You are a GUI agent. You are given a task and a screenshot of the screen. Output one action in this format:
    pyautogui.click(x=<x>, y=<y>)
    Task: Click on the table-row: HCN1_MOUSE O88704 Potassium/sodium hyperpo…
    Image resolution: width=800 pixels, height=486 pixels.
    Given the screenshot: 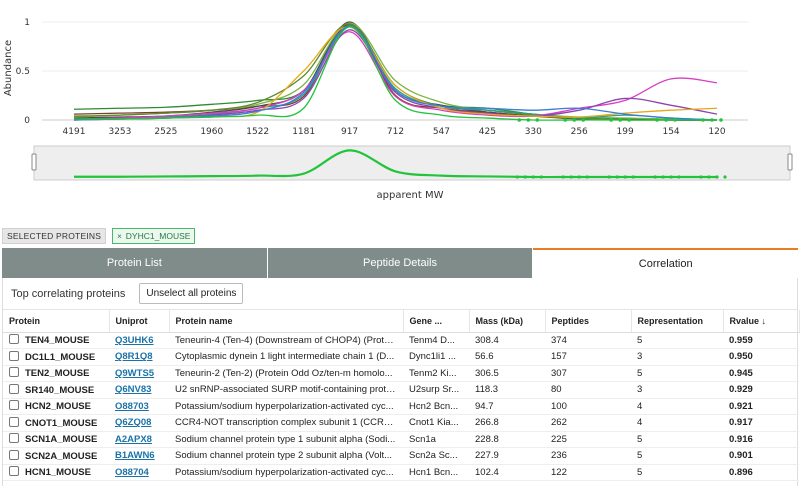 What is the action you would take?
    pyautogui.click(x=401, y=472)
    